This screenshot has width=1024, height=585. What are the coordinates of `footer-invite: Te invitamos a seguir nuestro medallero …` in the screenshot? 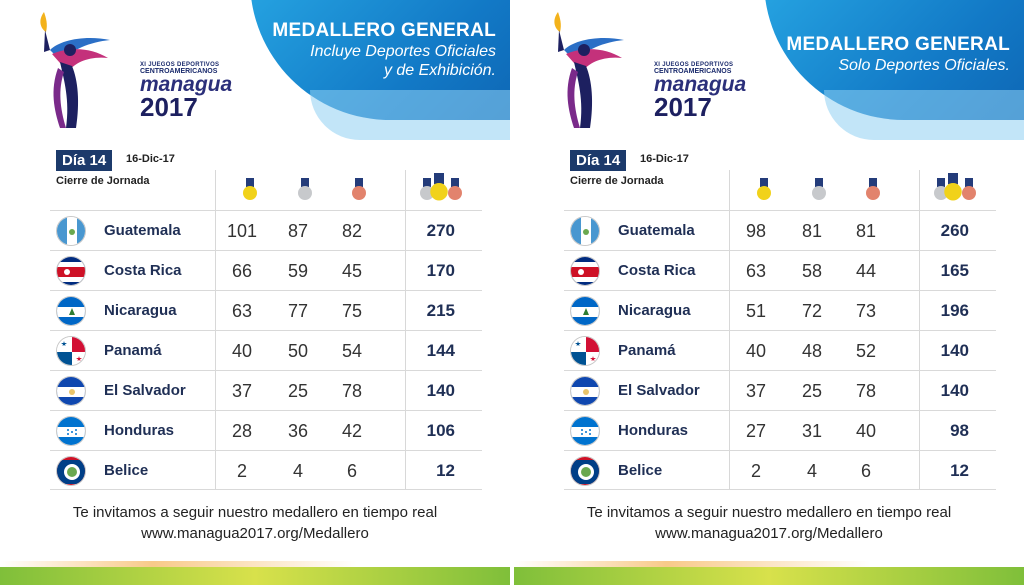 It's located at (255, 512).